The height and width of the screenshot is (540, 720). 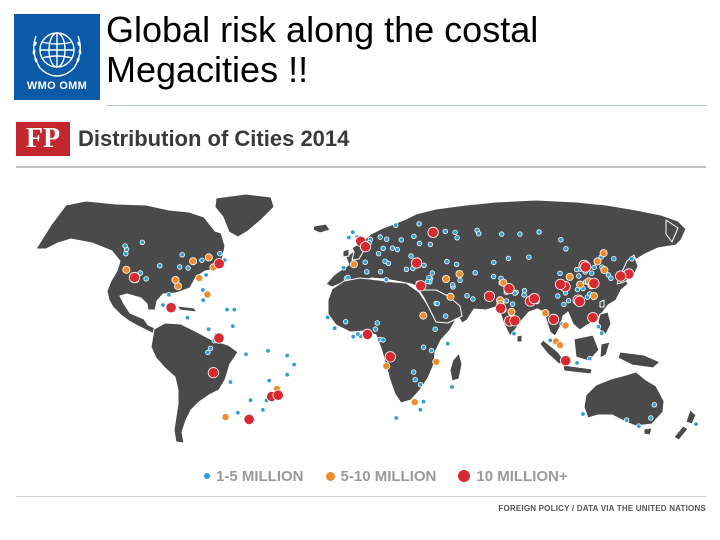 I want to click on city-madrid-large, so click(x=353, y=264).